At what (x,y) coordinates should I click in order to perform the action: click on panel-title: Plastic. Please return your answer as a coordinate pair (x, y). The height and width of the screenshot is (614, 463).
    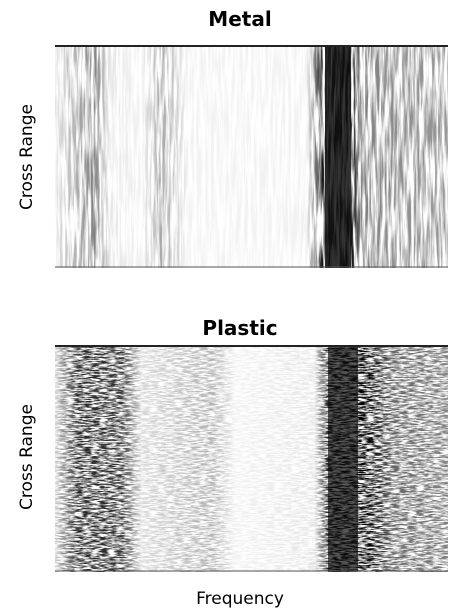
    Looking at the image, I should click on (239, 328).